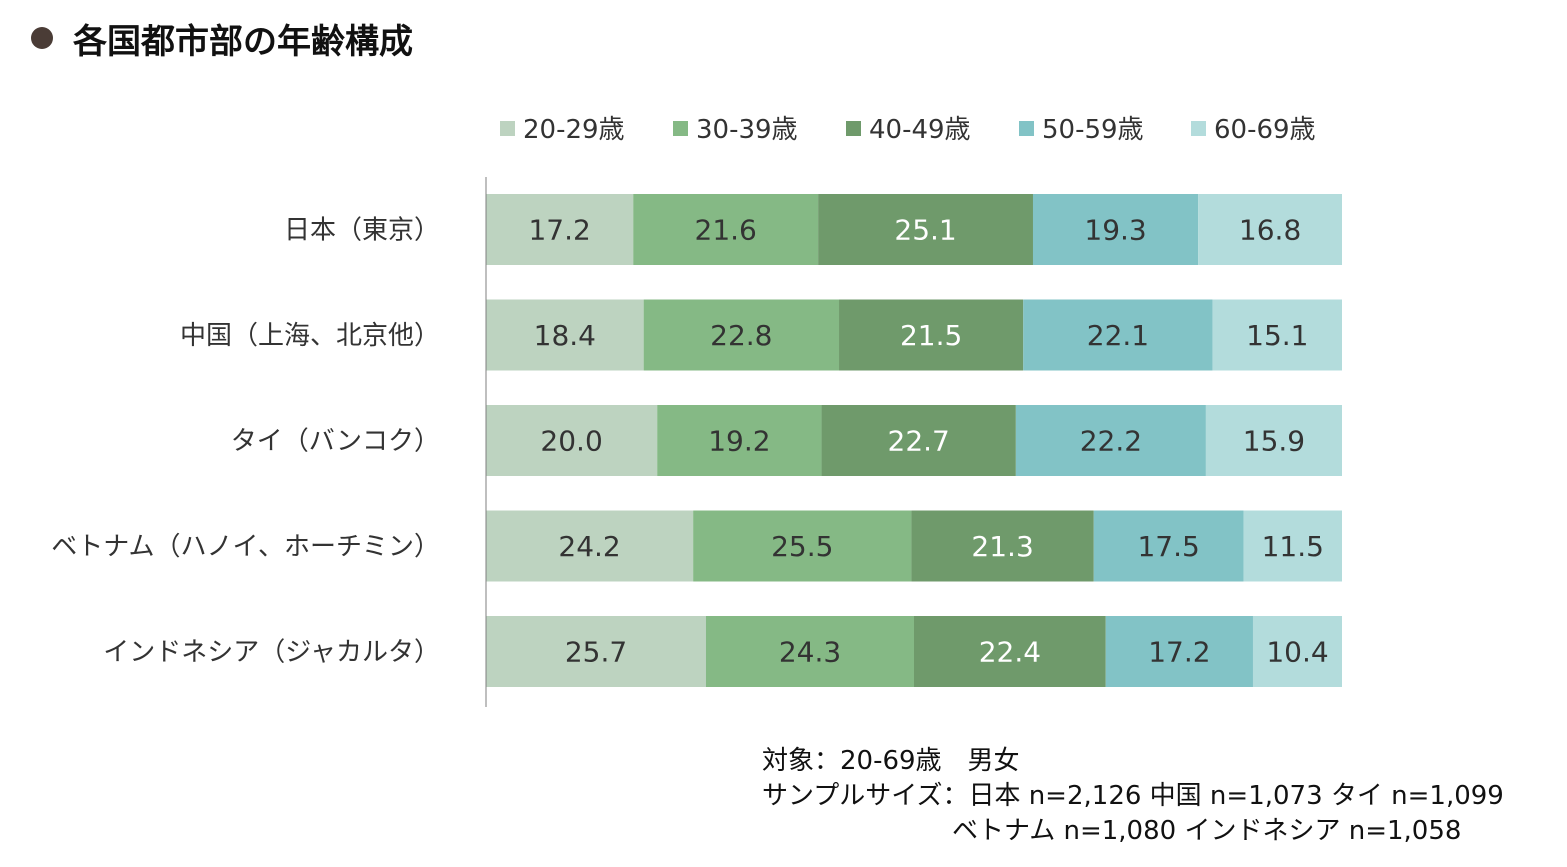  I want to click on data-label-5-4: 17.2, so click(1179, 652).